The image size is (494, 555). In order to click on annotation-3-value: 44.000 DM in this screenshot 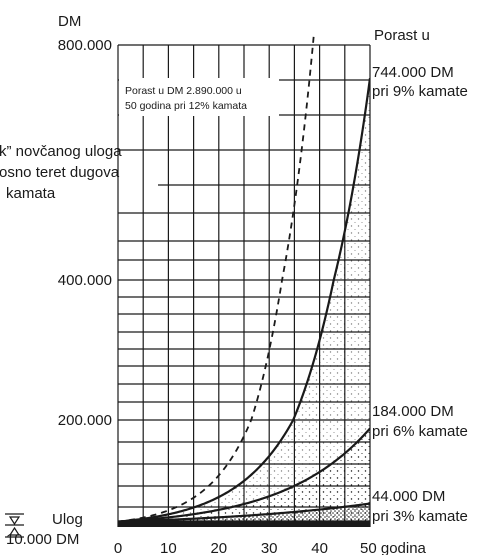, I will do `click(408, 496)`.